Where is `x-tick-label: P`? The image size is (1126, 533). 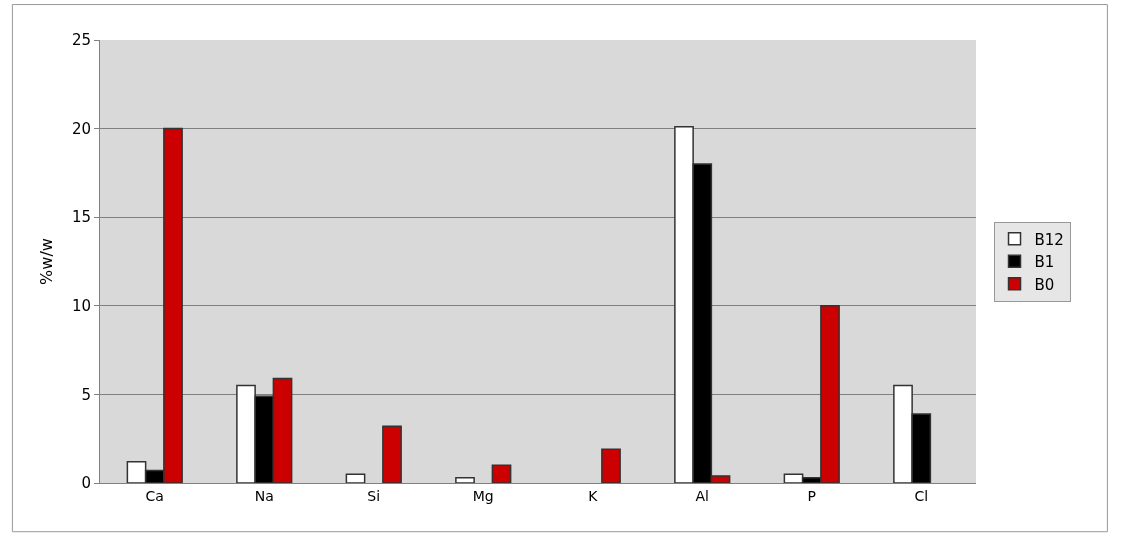 x-tick-label: P is located at coordinates (811, 495).